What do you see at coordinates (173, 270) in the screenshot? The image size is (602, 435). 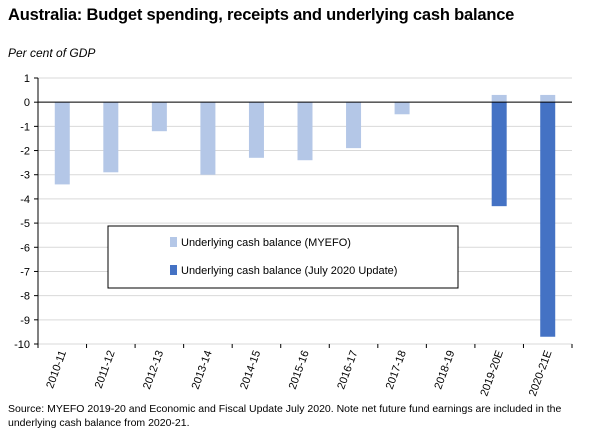 I see `legend-swatch-july` at bounding box center [173, 270].